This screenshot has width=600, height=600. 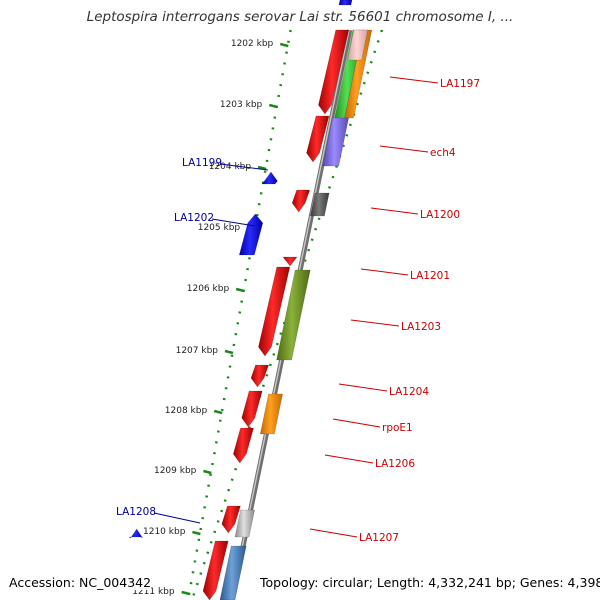 I want to click on gene-label-la1207: LA1207, so click(x=379, y=538).